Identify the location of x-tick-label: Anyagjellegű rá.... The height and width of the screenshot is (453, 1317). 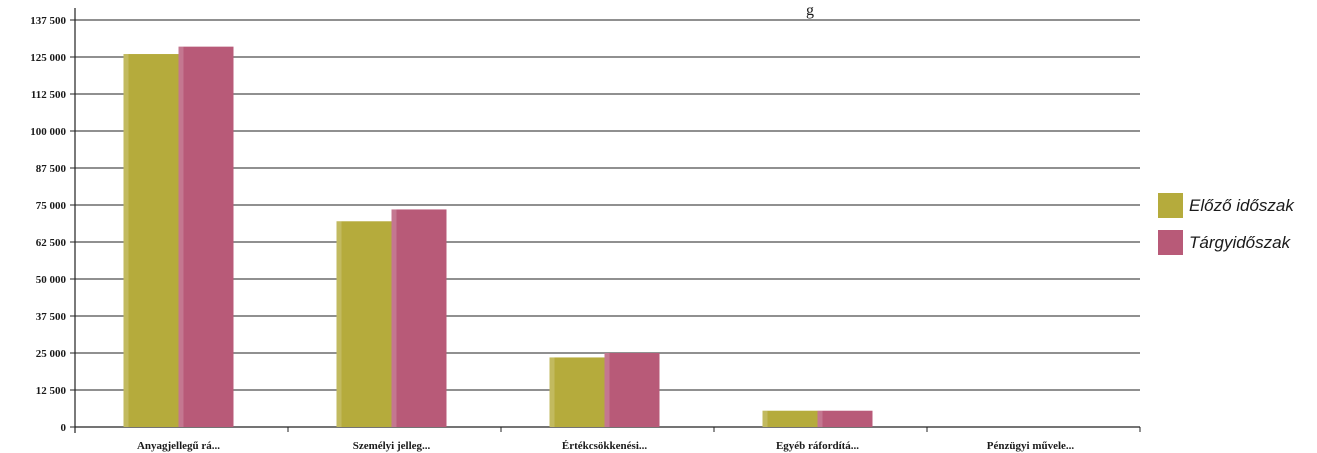
(178, 446).